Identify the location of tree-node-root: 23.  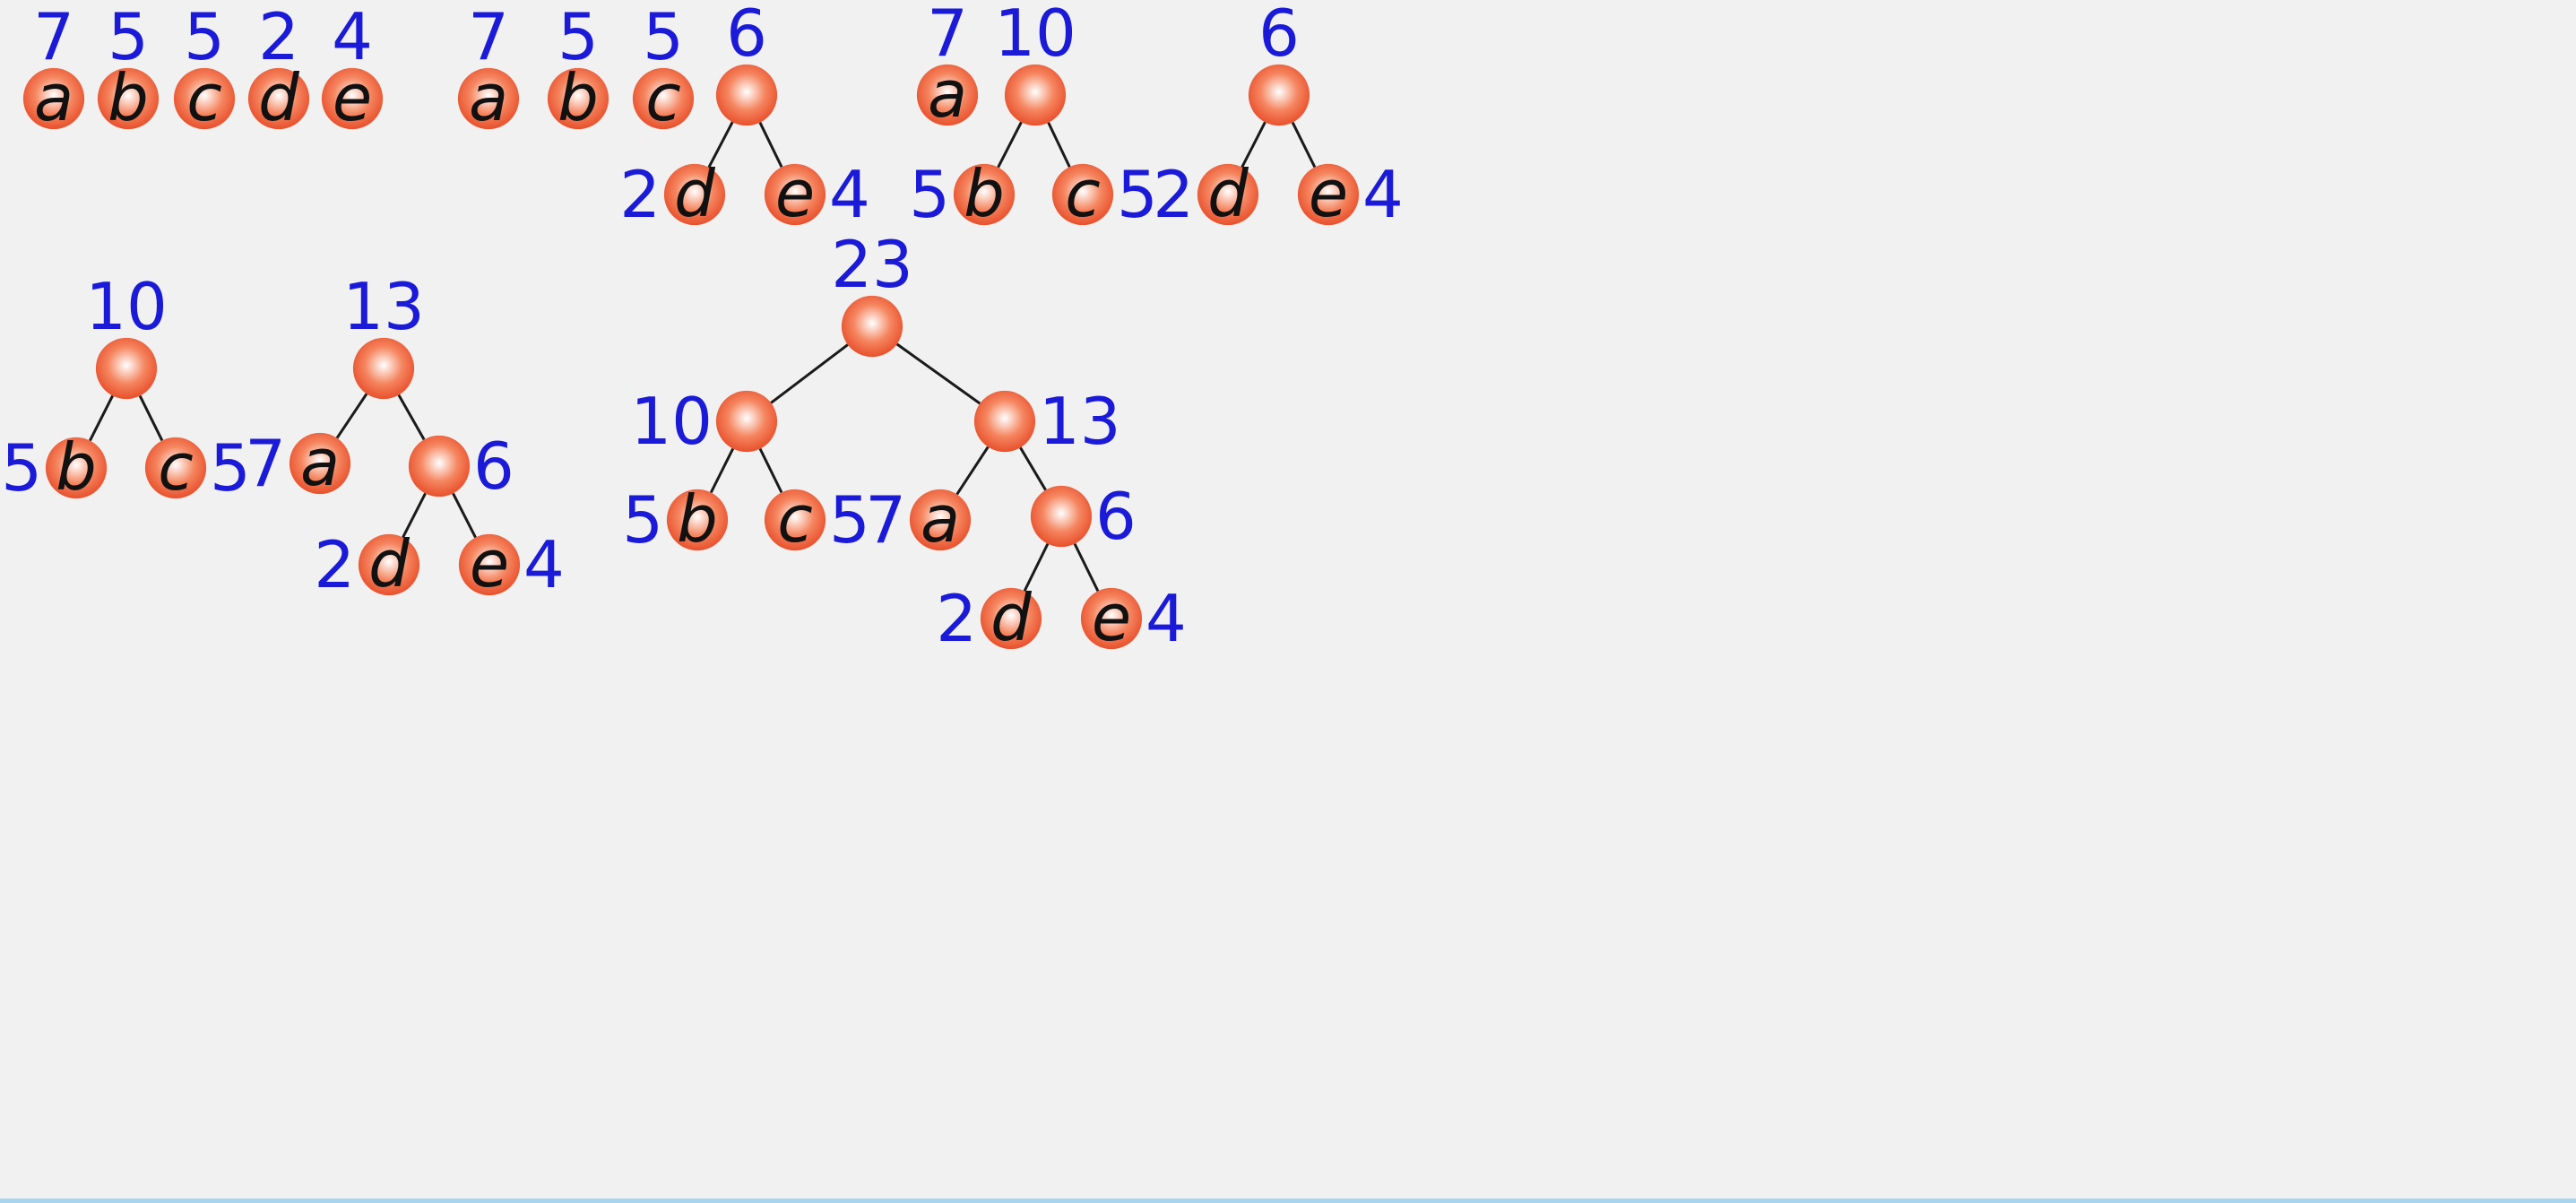
(872, 292).